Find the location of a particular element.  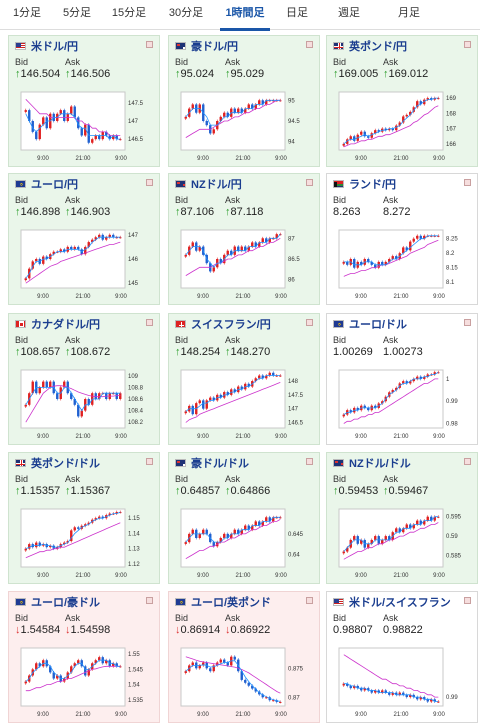

price-chart: 1.15 1.14 1.13 1.12 9:00 21:00 9:00 is located at coordinates (85, 543).